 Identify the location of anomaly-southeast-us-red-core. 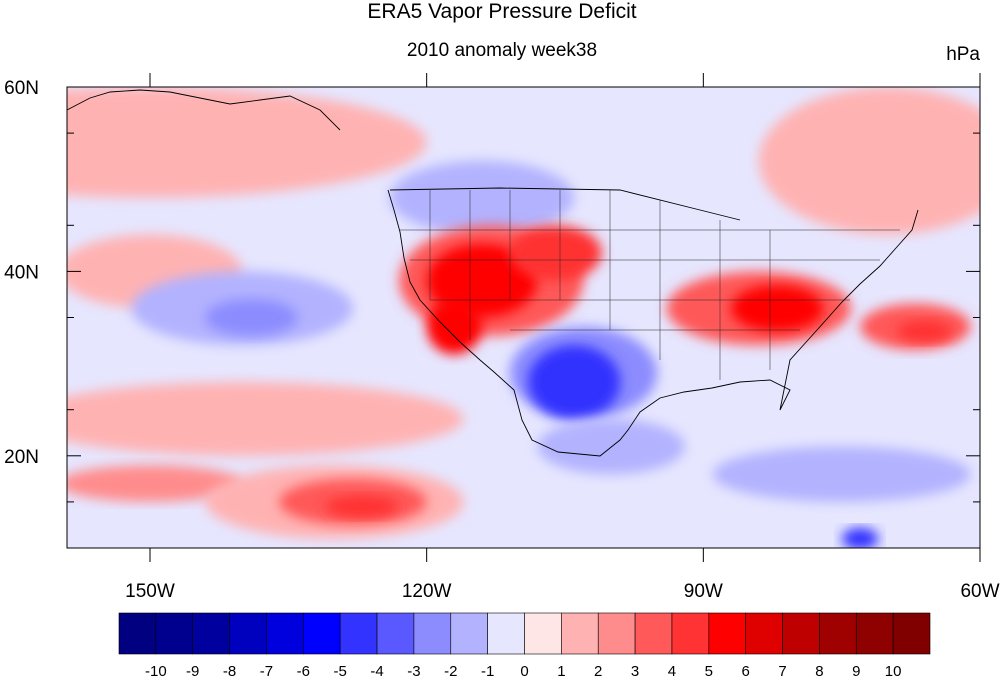
(777, 308).